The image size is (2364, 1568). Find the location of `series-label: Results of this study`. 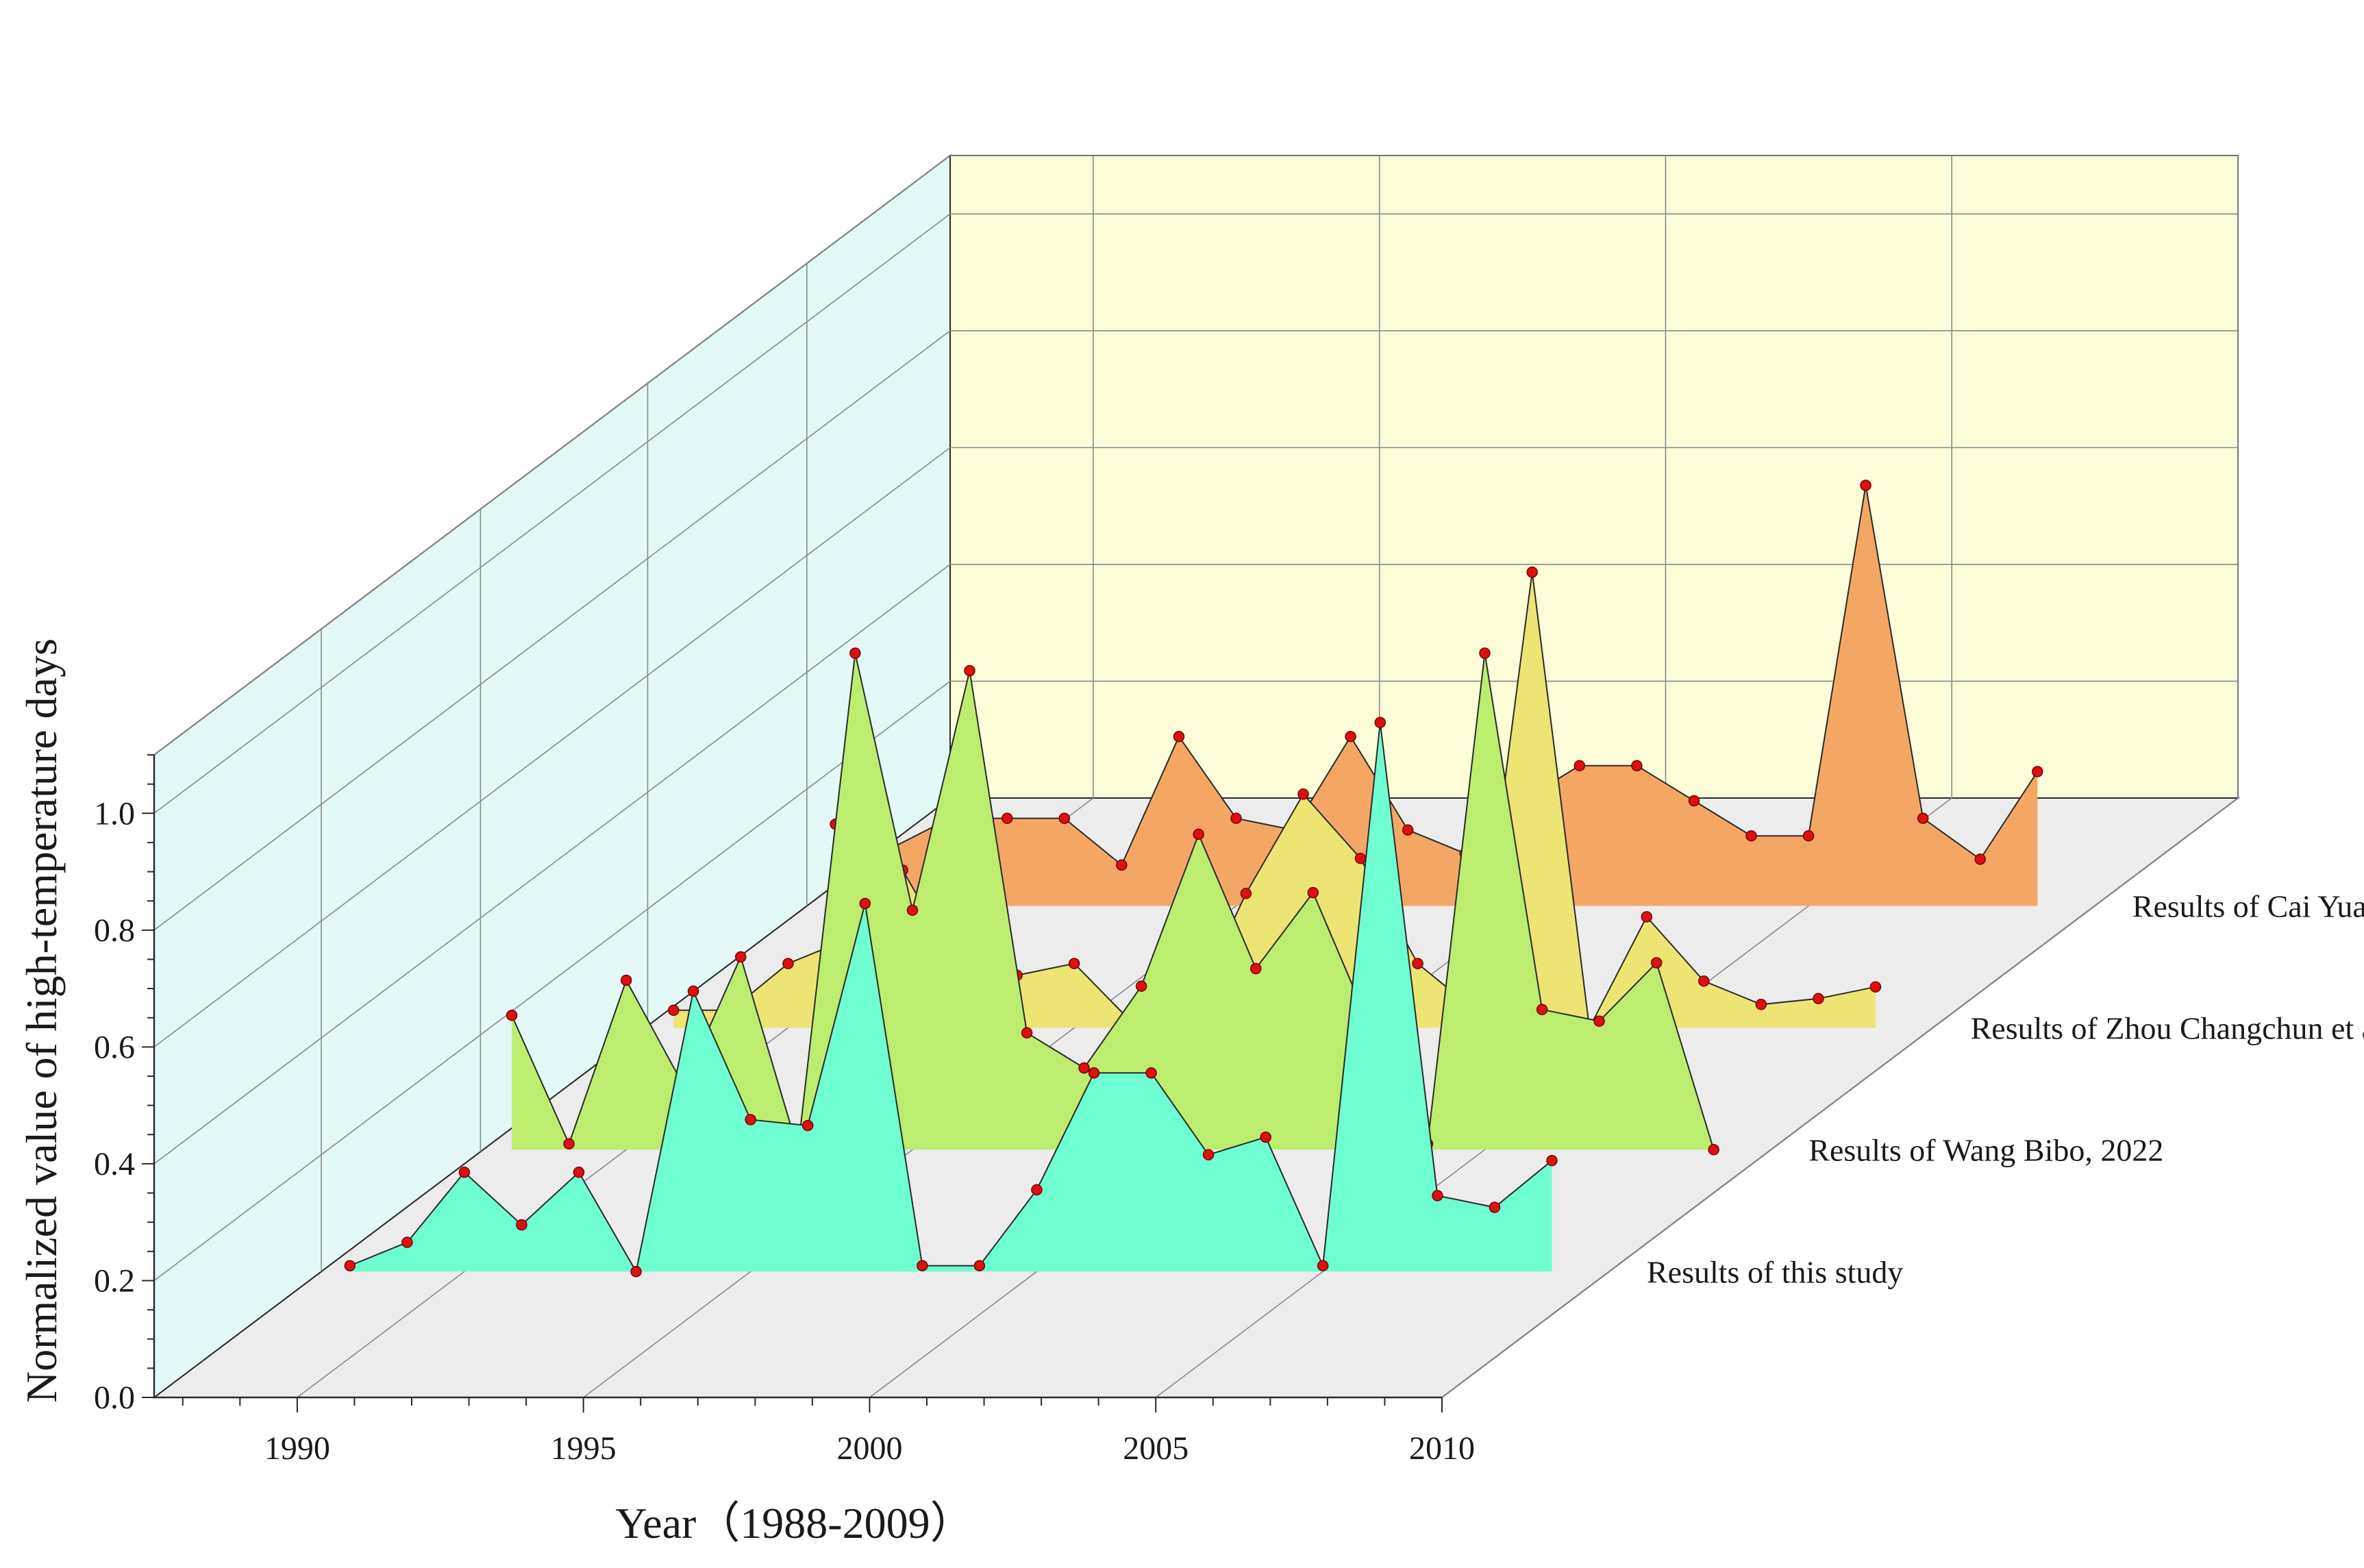

series-label: Results of this study is located at coordinates (1775, 1271).